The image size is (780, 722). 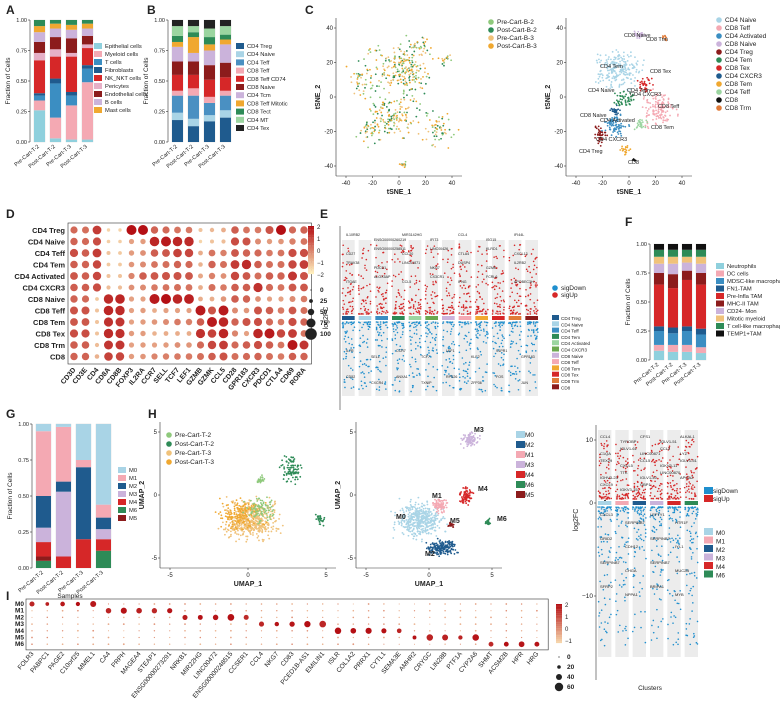 What do you see at coordinates (491, 30) in the screenshot?
I see `panel-c-left-legend-dot` at bounding box center [491, 30].